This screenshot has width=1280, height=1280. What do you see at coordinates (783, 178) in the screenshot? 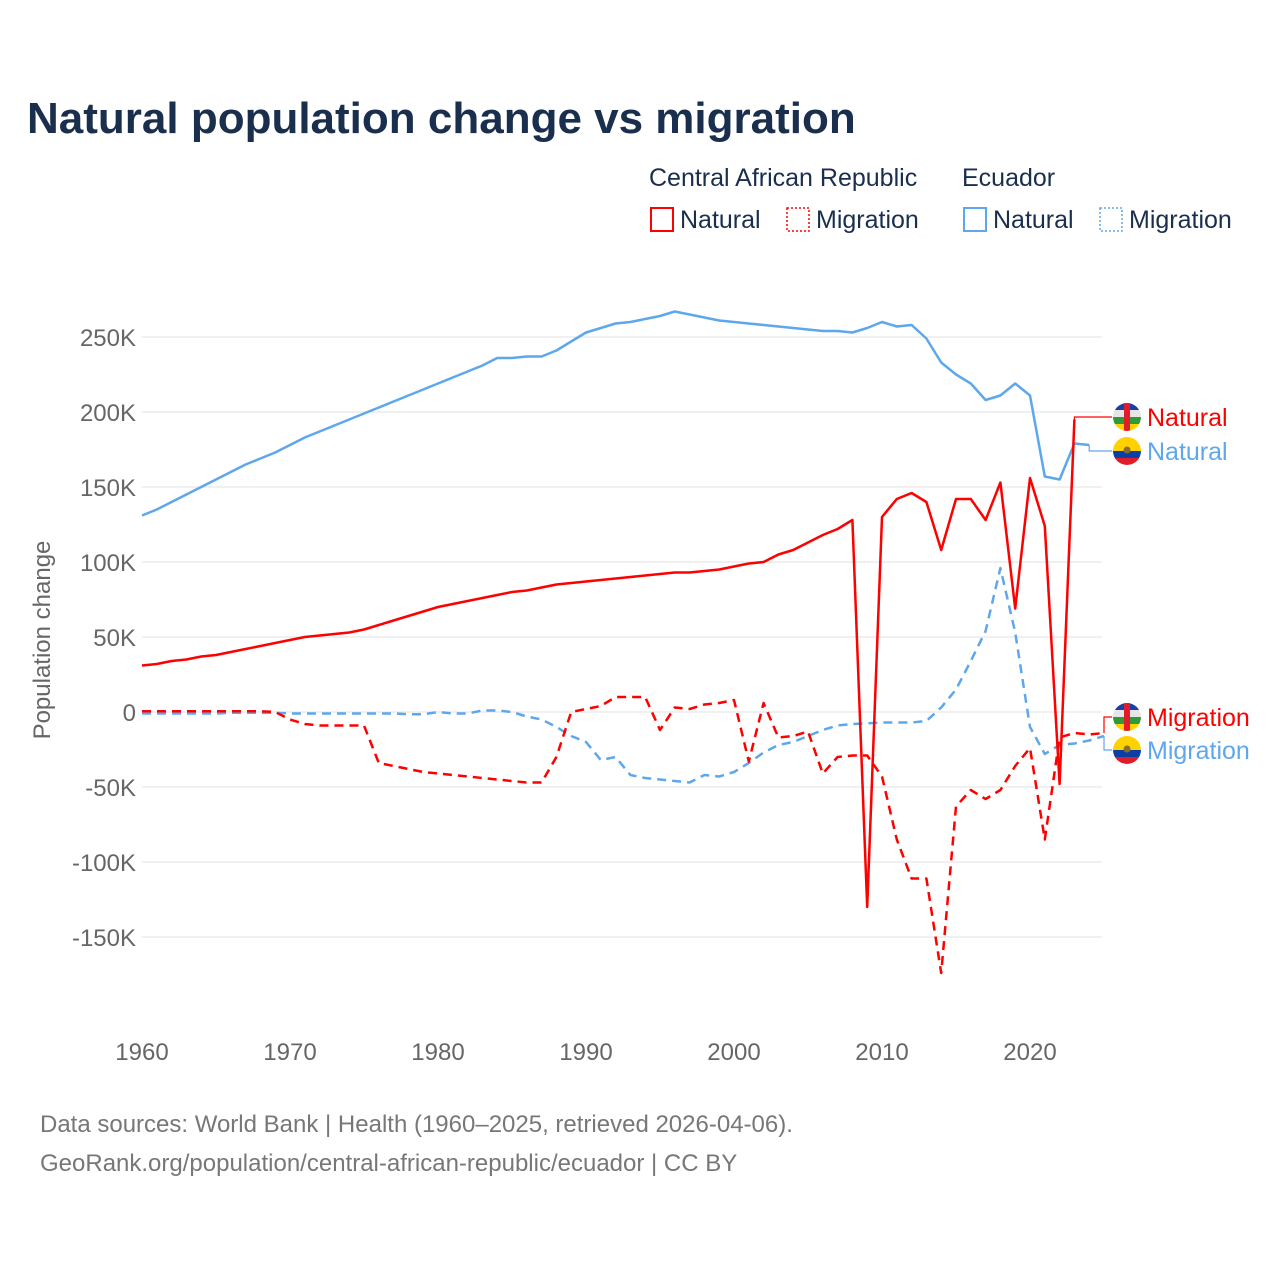
I see `legend-group-car: Central African Republic` at bounding box center [783, 178].